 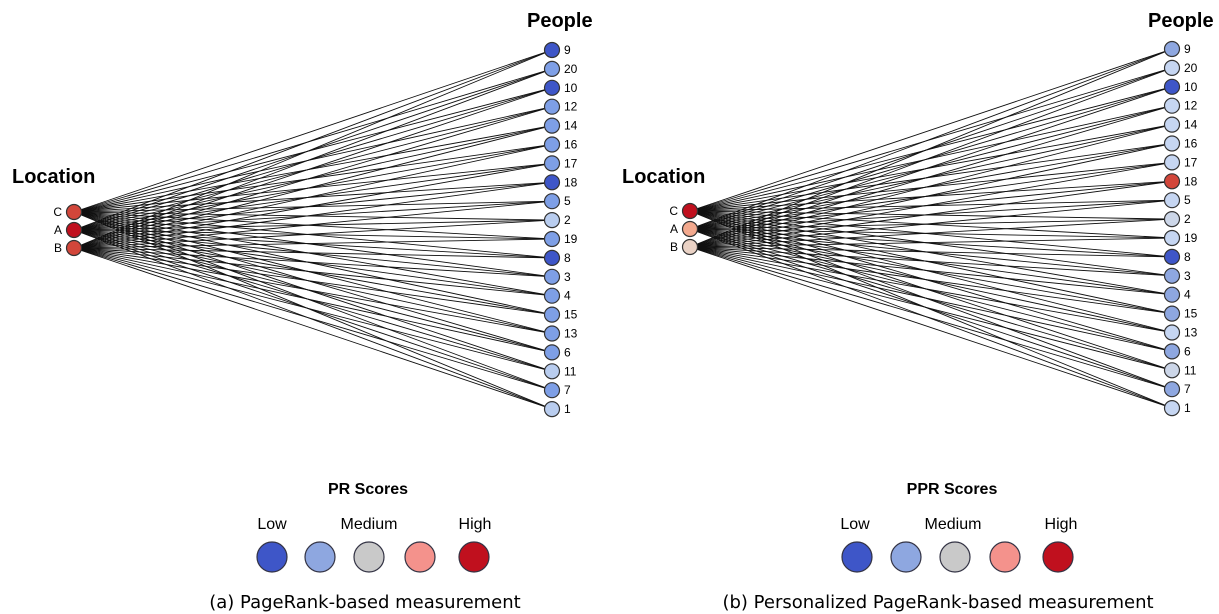 What do you see at coordinates (1187, 257) in the screenshot?
I see `person-label: 8` at bounding box center [1187, 257].